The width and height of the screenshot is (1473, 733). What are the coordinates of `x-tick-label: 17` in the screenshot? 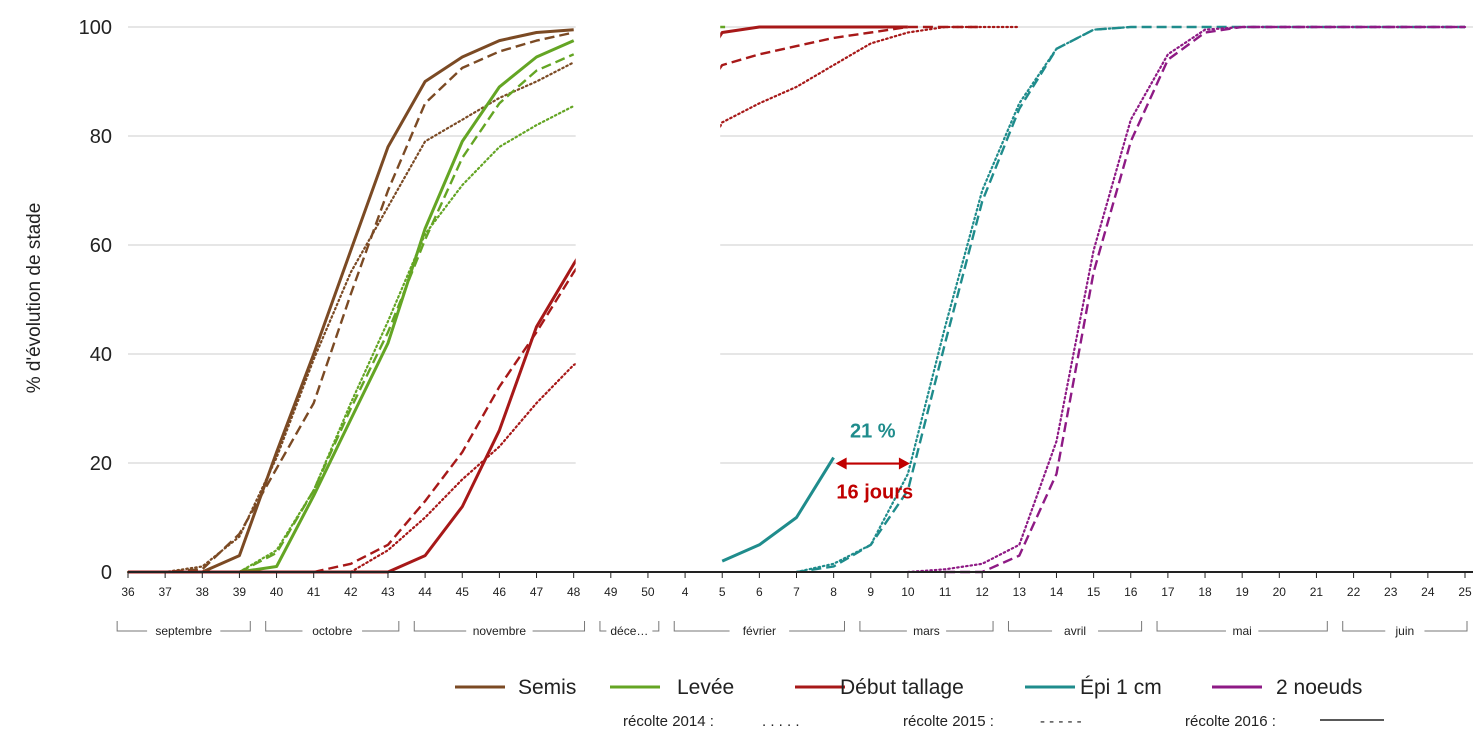 It's located at (1168, 592).